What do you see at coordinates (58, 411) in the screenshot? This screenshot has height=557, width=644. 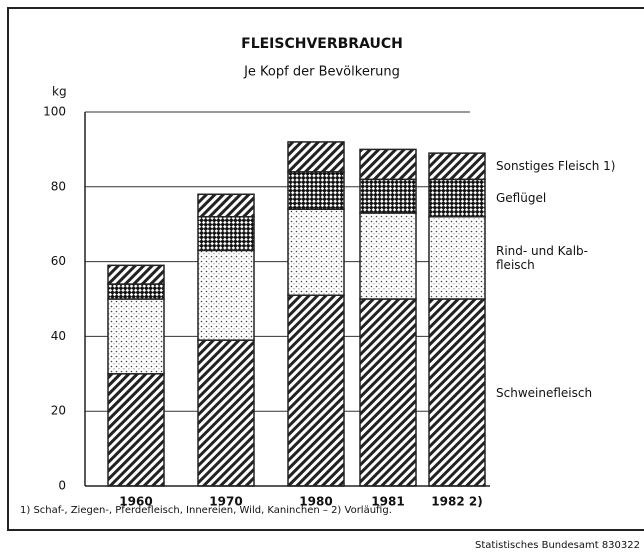 I see `y-tick-label: 20` at bounding box center [58, 411].